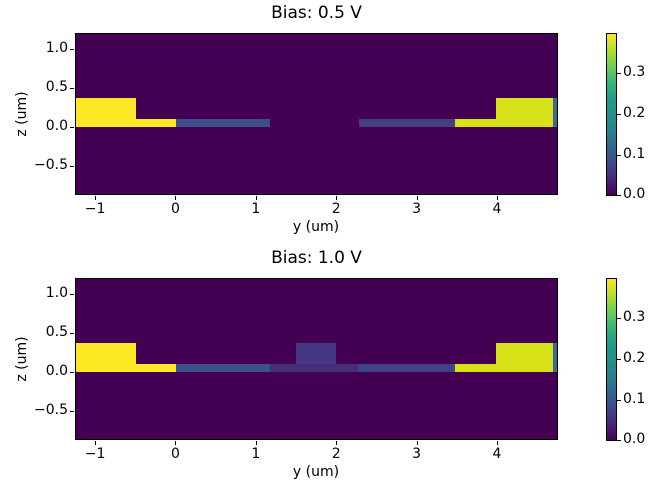  What do you see at coordinates (315, 367) in the screenshot?
I see `heatmap-region-center-channel-strip` at bounding box center [315, 367].